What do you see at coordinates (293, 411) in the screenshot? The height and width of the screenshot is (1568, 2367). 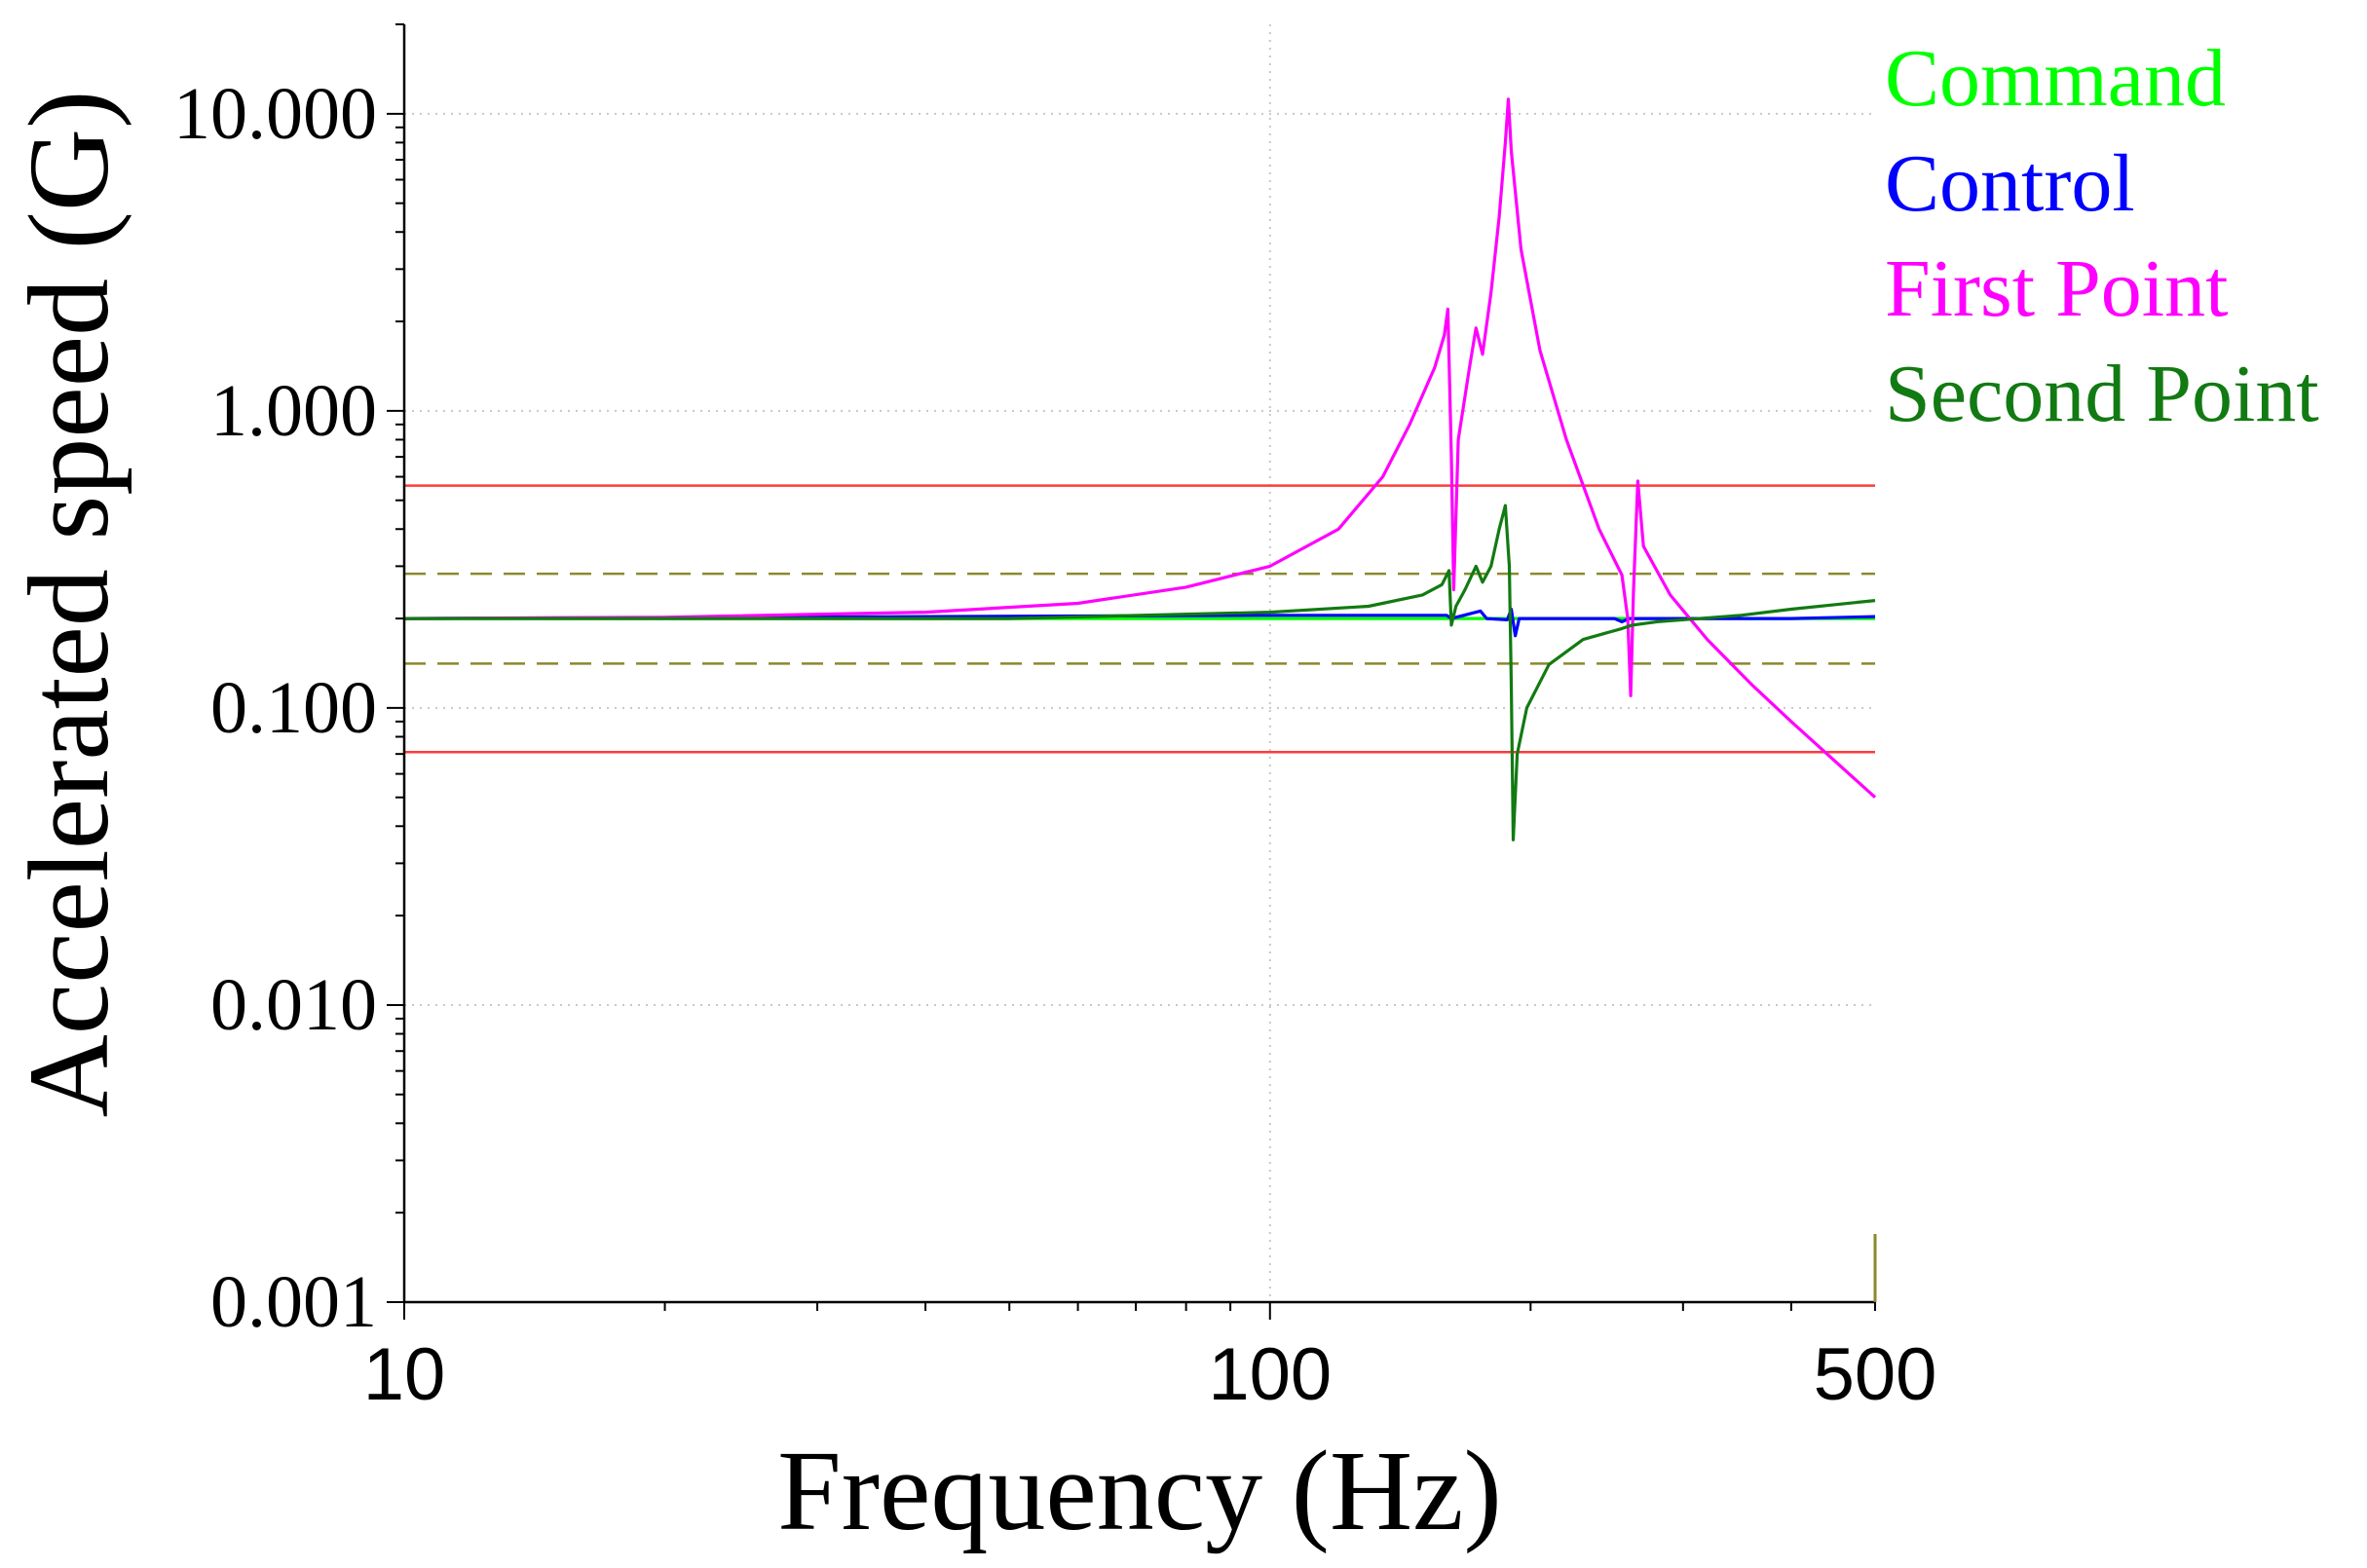 I see `y-tick-label-3: 1.000` at bounding box center [293, 411].